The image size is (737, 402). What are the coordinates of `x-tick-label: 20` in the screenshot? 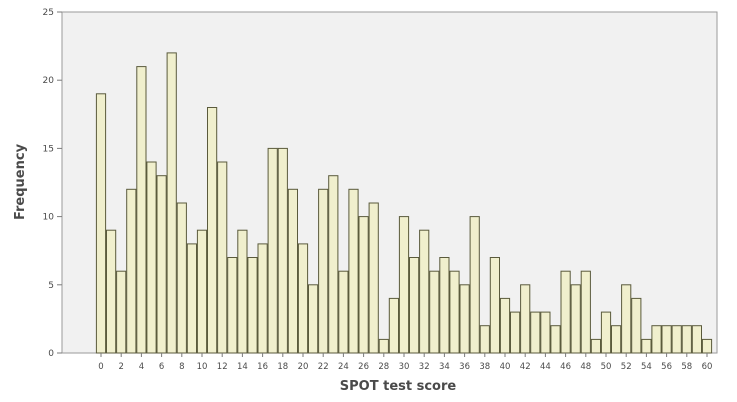 It's located at (303, 367).